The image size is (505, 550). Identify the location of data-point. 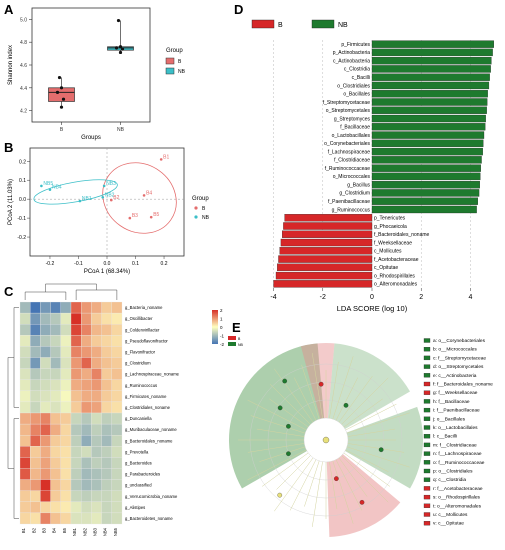
(59, 77).